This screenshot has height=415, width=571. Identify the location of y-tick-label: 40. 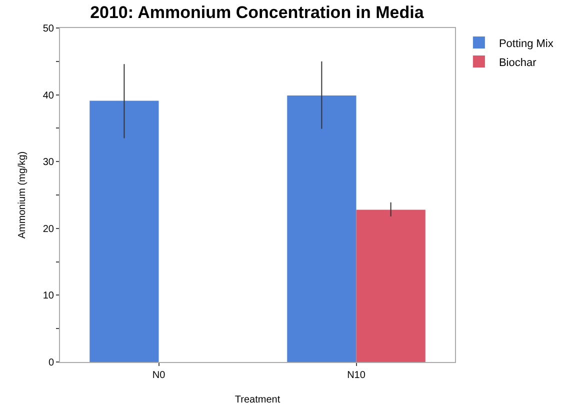
(48, 96).